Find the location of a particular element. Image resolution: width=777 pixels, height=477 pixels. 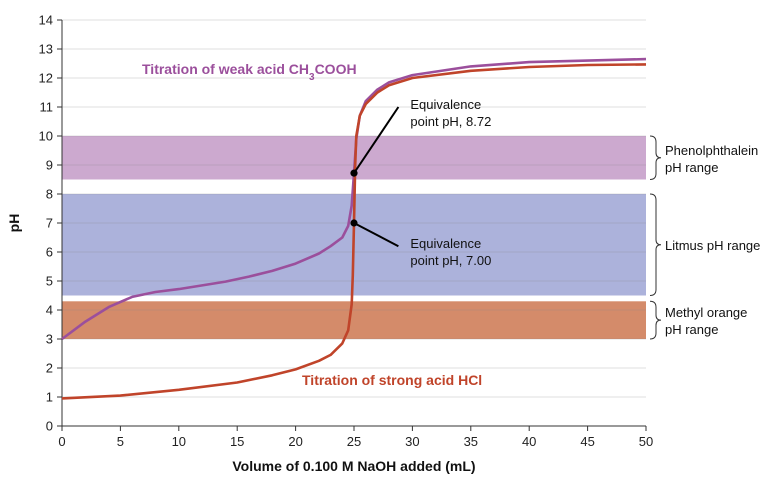

band-label-1-line2: pH range is located at coordinates (691, 167).